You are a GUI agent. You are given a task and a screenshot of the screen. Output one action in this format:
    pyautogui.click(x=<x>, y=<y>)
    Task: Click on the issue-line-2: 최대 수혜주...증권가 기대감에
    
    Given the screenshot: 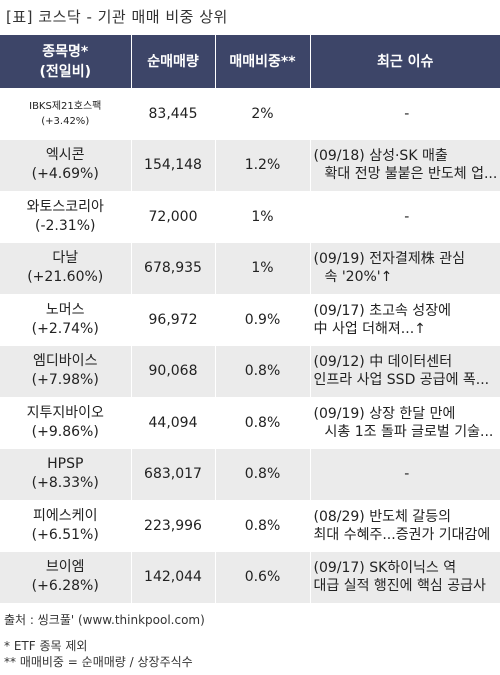 What is the action you would take?
    pyautogui.click(x=402, y=534)
    